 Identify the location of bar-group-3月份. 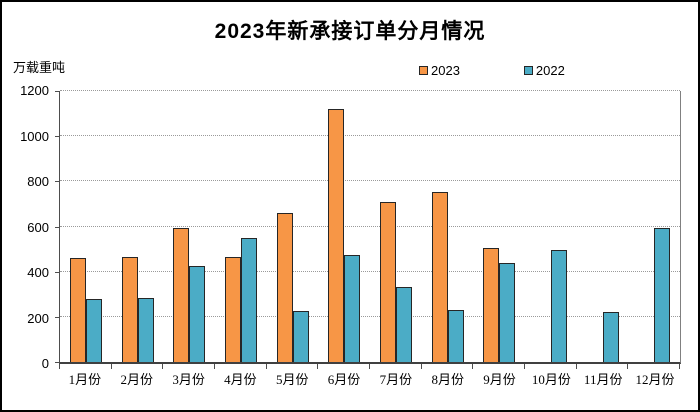
(189, 226).